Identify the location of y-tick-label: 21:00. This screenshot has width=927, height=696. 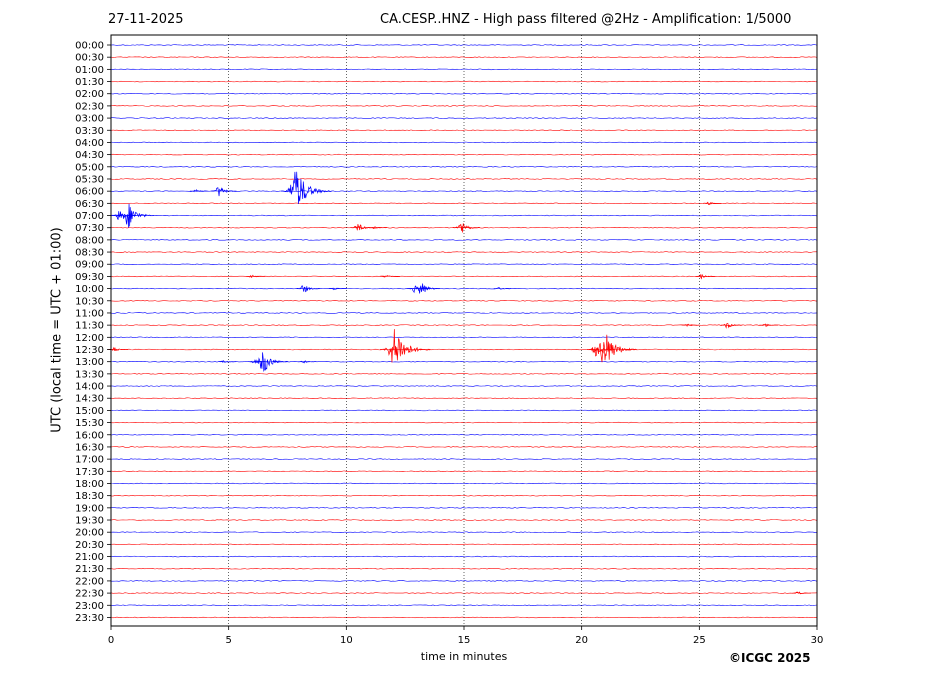
(89, 557).